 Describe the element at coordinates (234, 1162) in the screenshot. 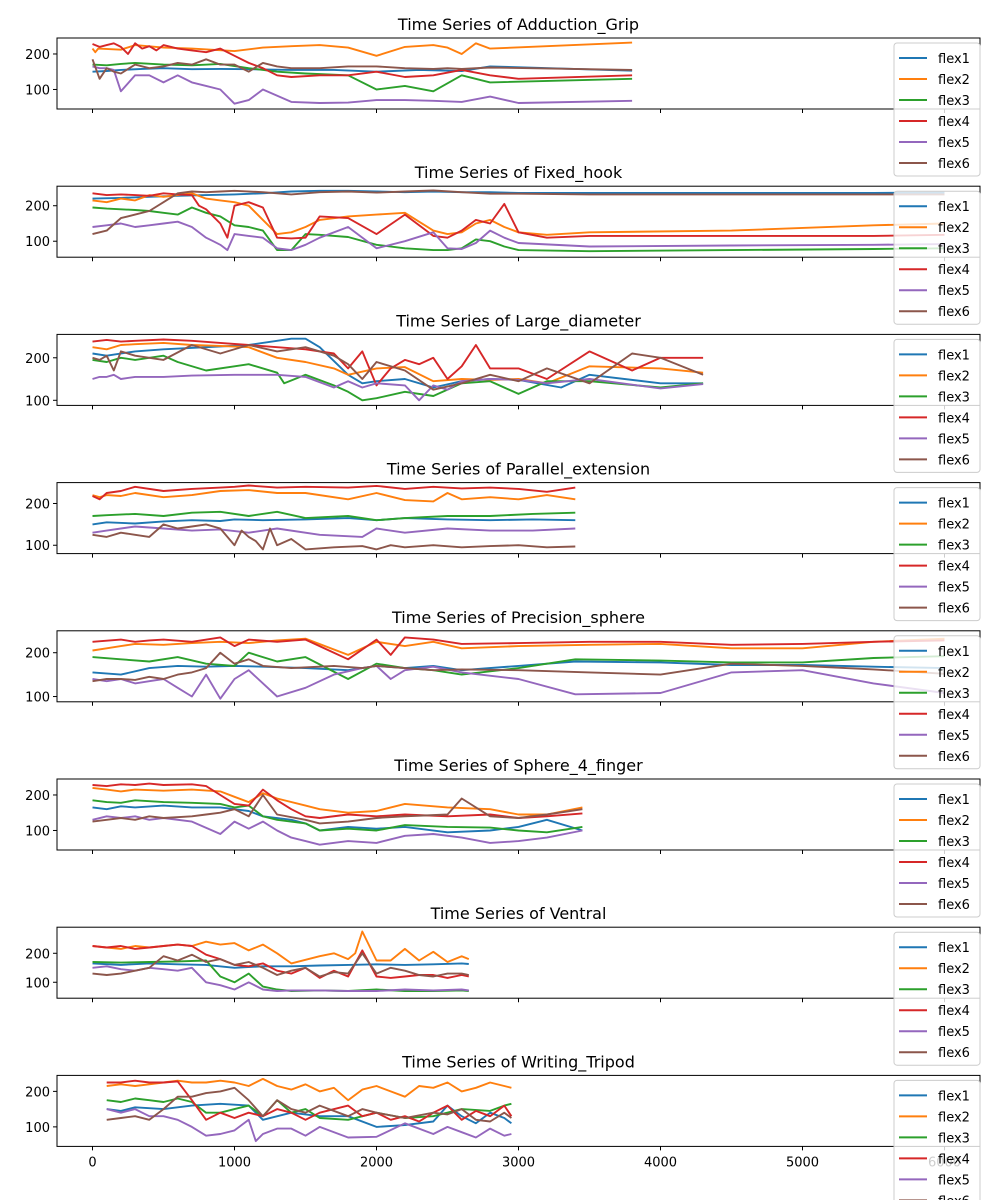

I see `x-tick-label: 1000` at that location.